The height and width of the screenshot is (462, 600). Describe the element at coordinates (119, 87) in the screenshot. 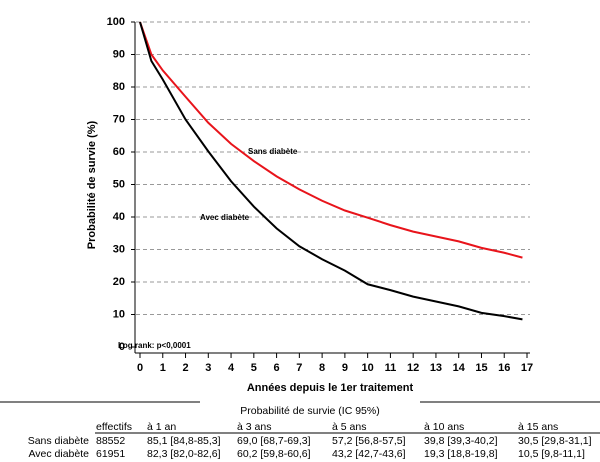

I see `y-tick-label: 80` at that location.